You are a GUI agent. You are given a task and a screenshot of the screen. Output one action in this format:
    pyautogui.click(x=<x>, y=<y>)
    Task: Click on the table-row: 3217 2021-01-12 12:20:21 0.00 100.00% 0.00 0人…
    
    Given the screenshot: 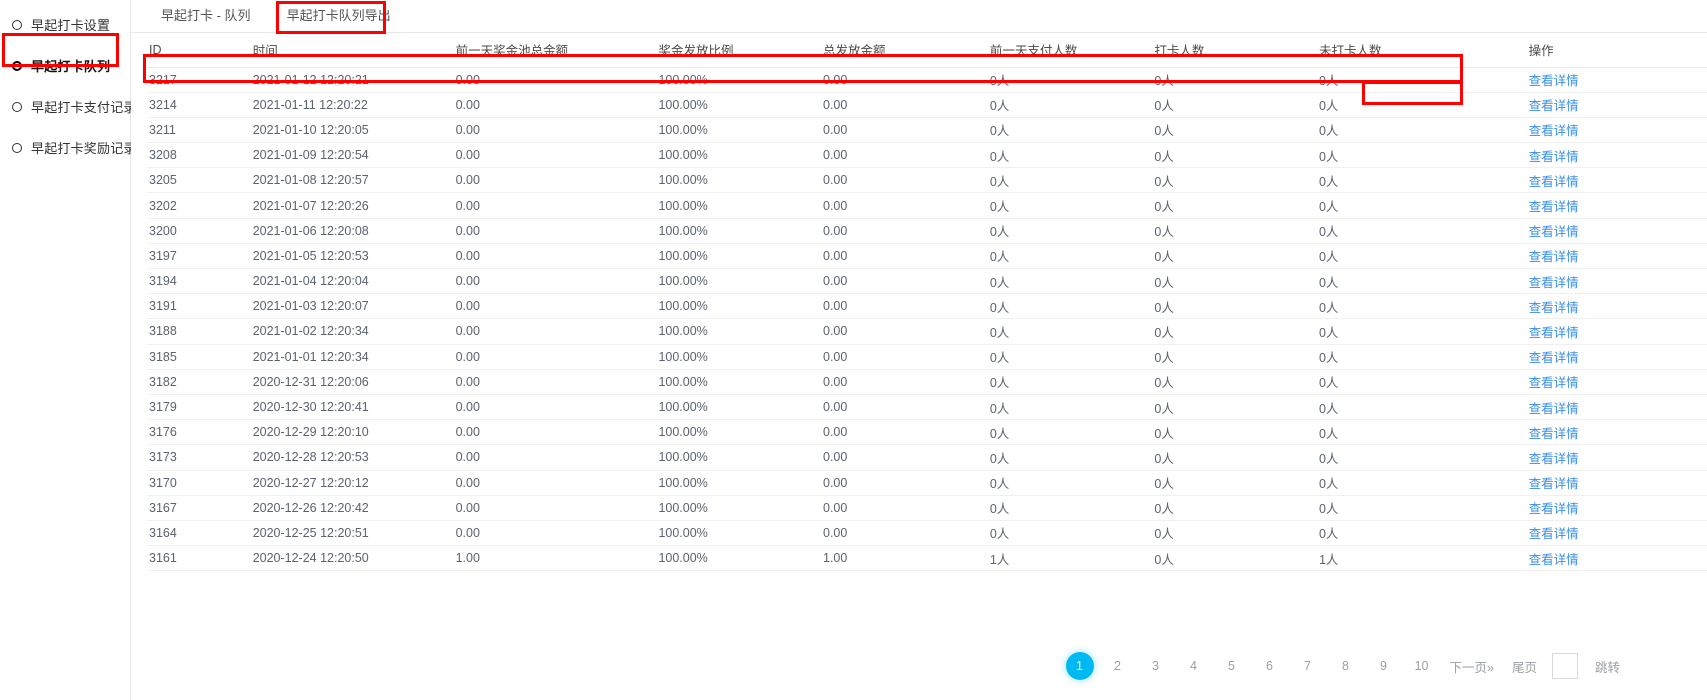 What is the action you would take?
    pyautogui.click(x=927, y=80)
    